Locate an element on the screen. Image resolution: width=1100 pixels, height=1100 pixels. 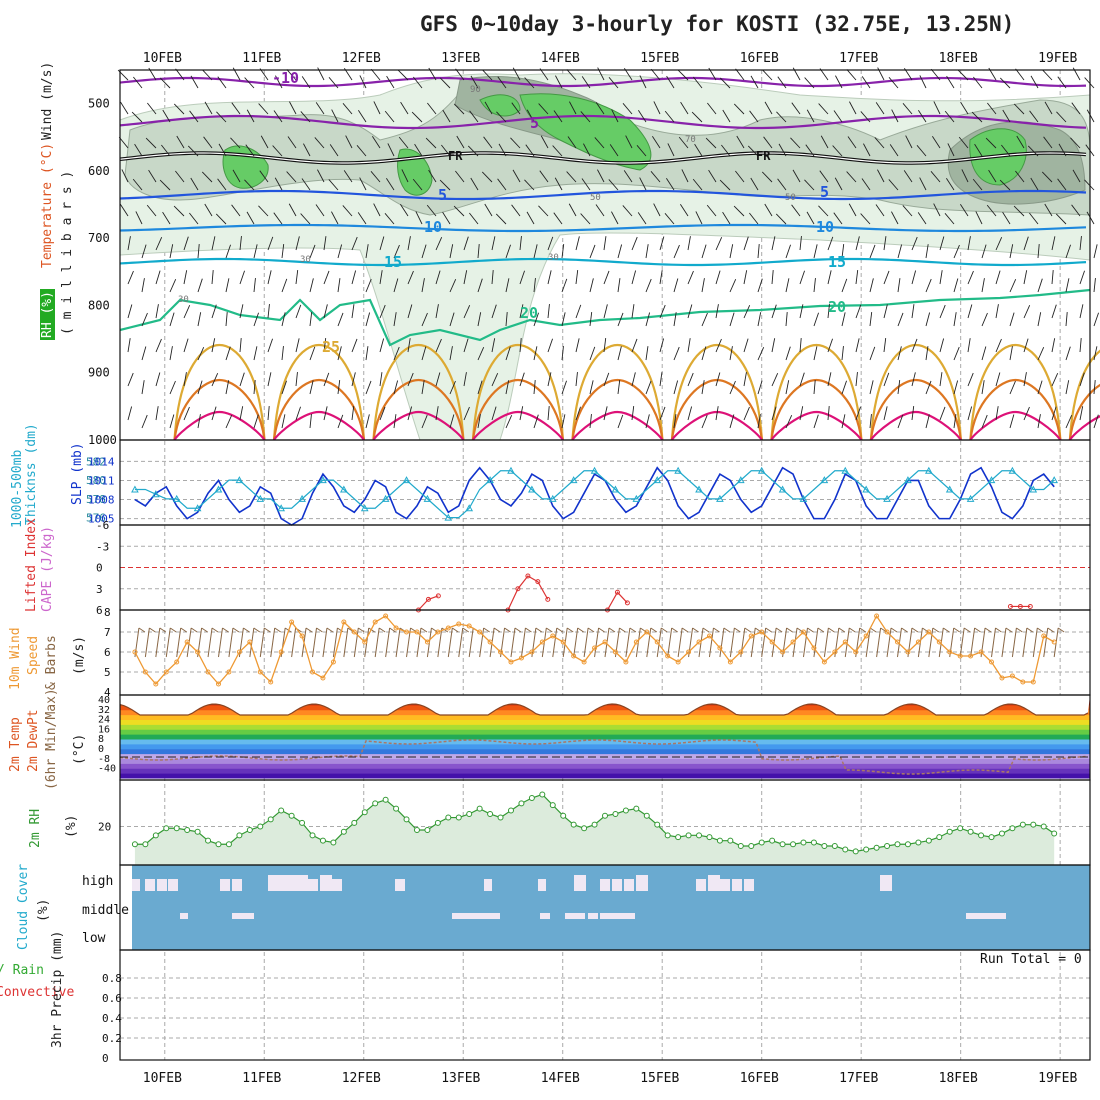
slp-tick-label: 1014 is located at coordinates (101, 461).